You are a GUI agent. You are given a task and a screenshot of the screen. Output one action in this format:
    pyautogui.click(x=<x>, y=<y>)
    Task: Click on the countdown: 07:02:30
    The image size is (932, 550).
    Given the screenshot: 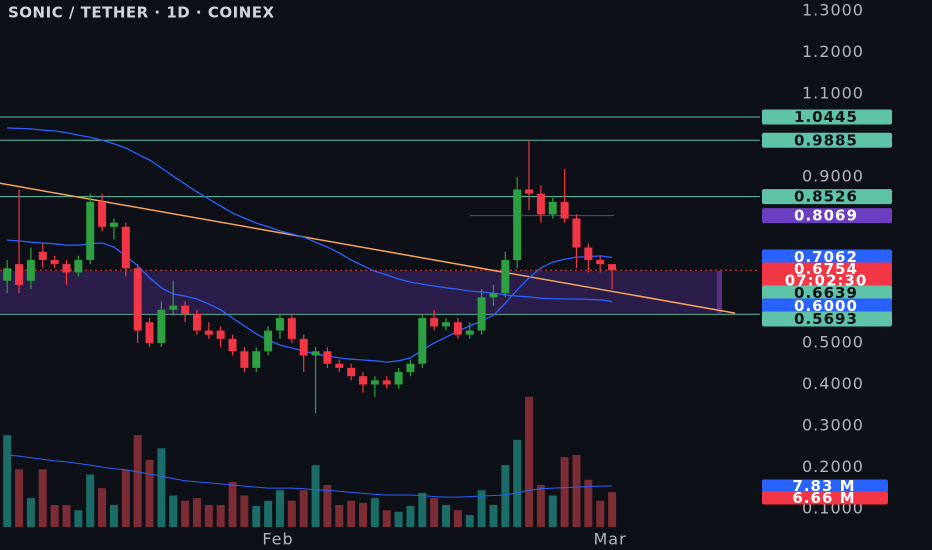 What is the action you would take?
    pyautogui.click(x=826, y=281)
    